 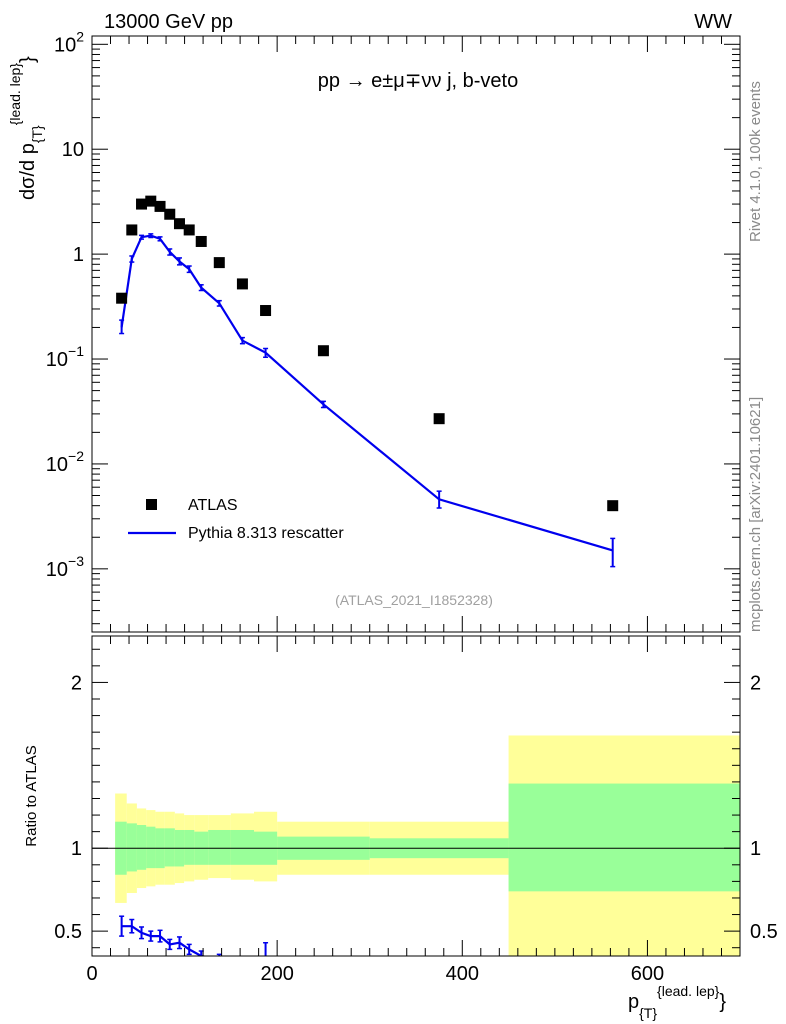 What do you see at coordinates (462, 974) in the screenshot?
I see `x-tick-label: 400` at bounding box center [462, 974].